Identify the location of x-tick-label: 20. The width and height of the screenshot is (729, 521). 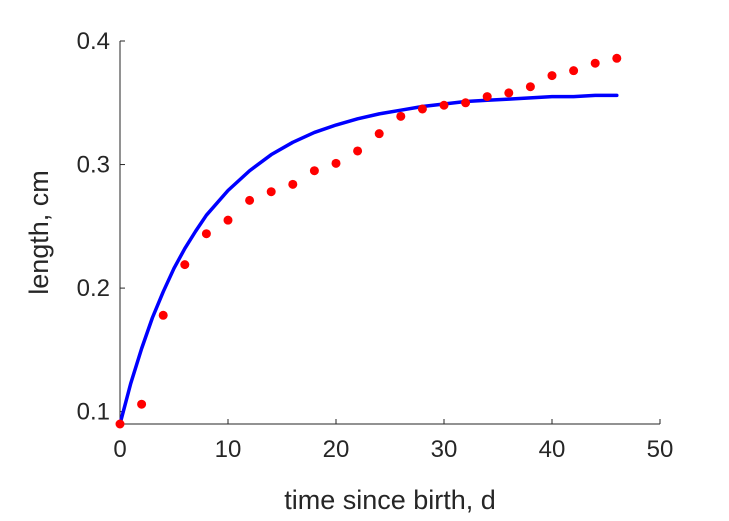
(336, 449).